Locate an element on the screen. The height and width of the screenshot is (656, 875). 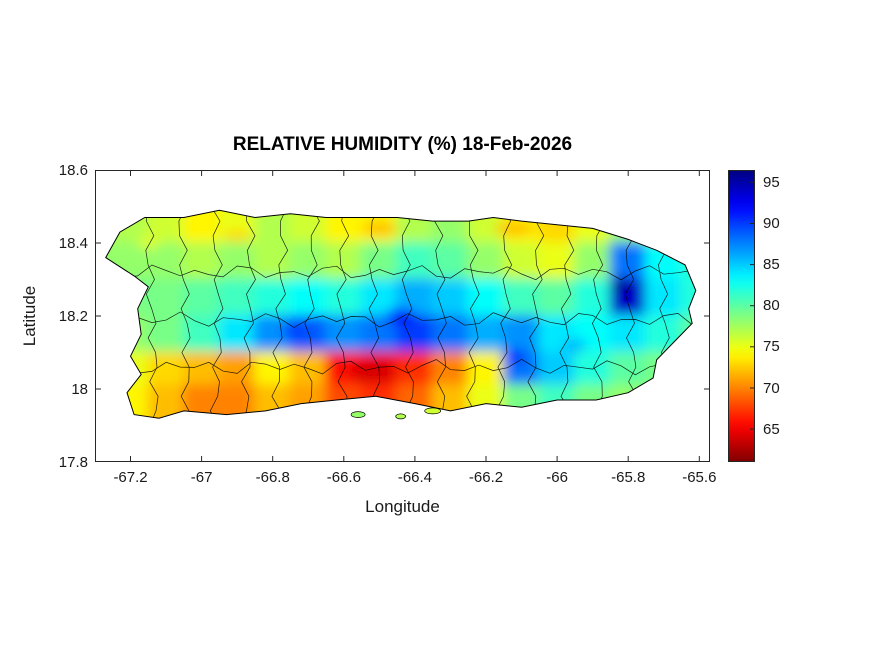
x-tick-label: -67.2 is located at coordinates (130, 477).